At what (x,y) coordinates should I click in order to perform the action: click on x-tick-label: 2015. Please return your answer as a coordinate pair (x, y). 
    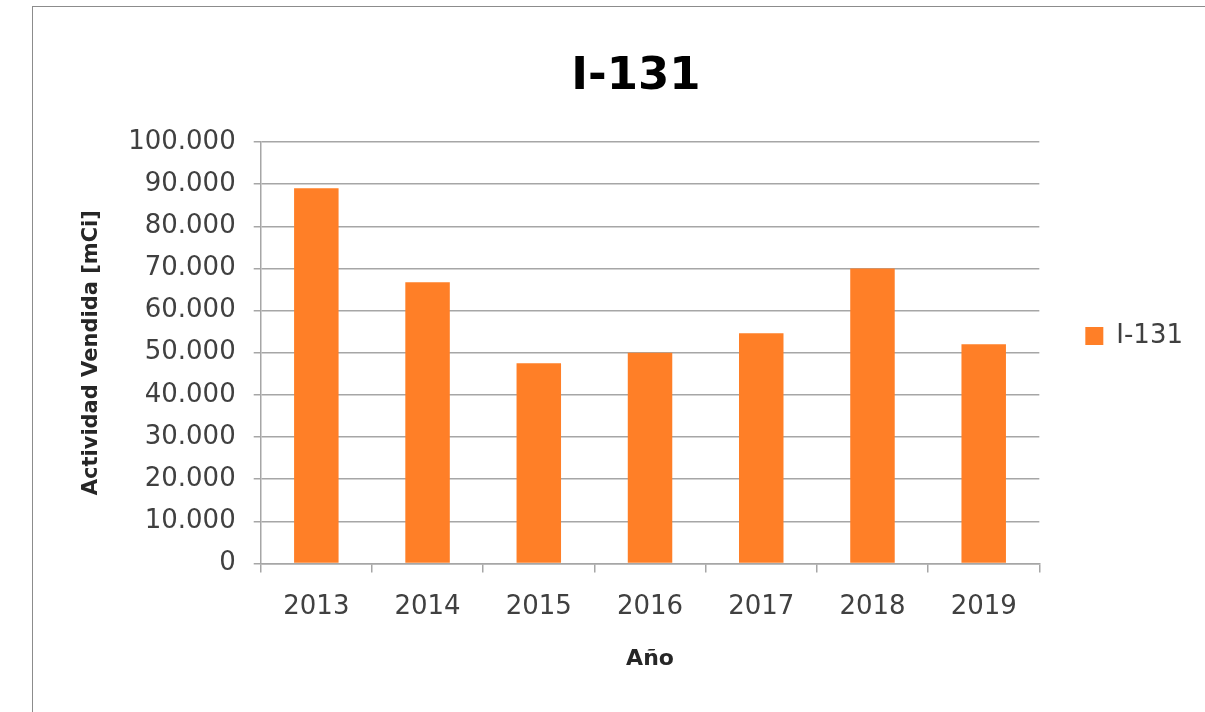
    Looking at the image, I should click on (538, 604).